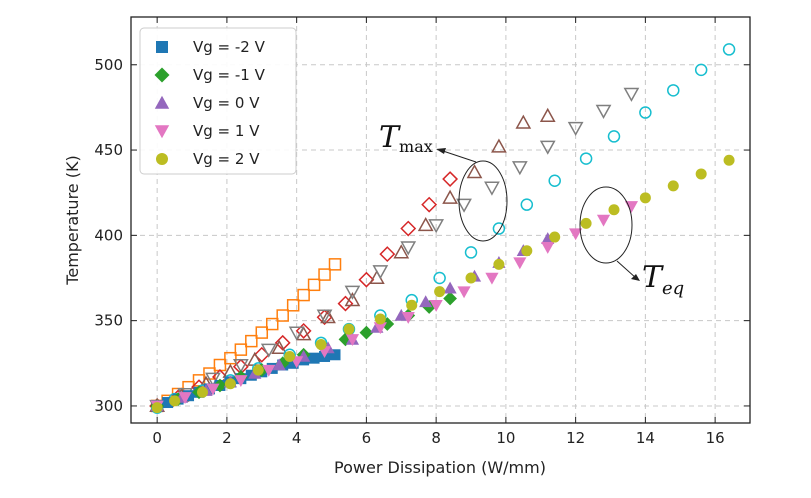  I want to click on y-tick-label: 300, so click(108, 406).